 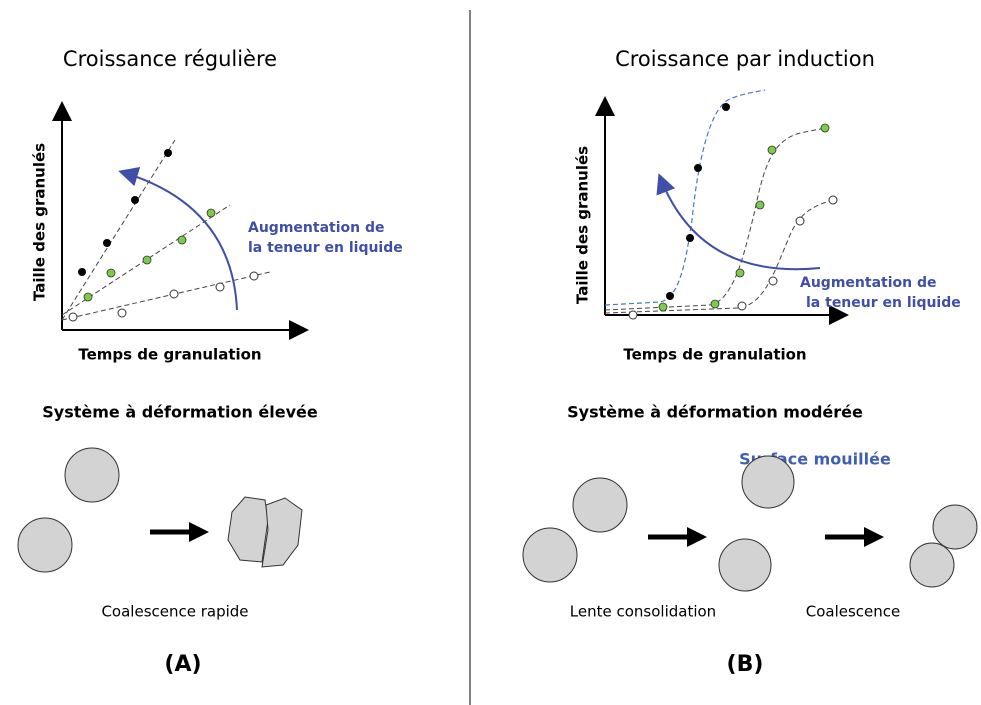 What do you see at coordinates (174, 612) in the screenshot?
I see `process-label: Coalescence rapide` at bounding box center [174, 612].